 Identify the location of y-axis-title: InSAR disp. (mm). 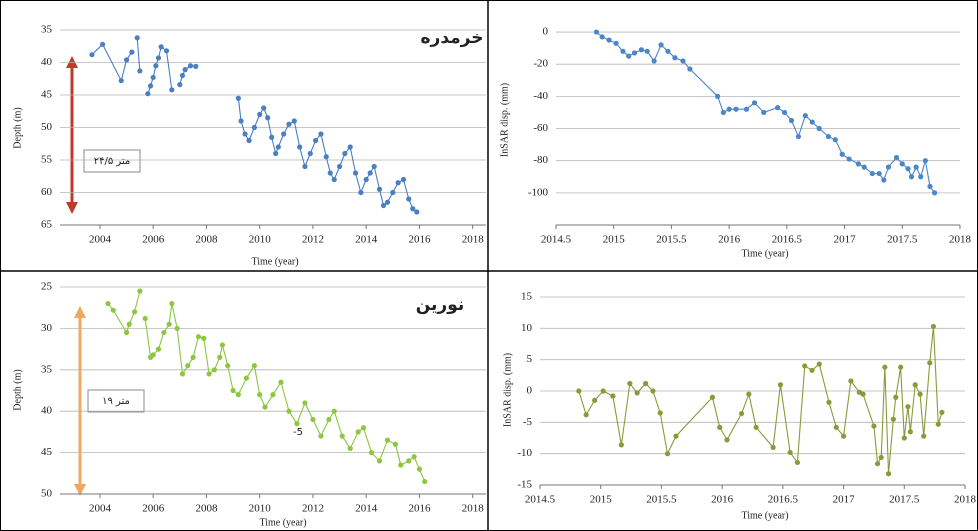
(504, 120).